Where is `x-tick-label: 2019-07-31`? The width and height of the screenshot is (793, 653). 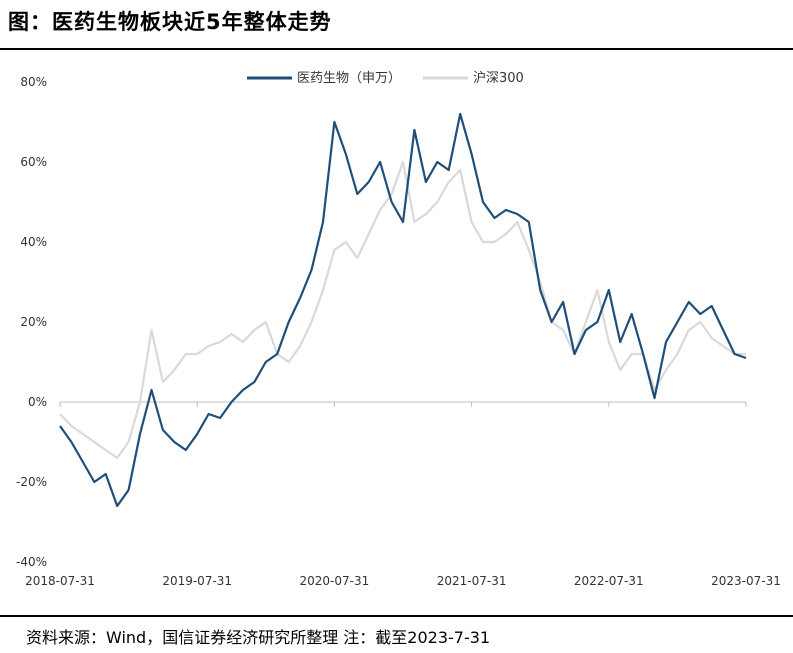
x-tick-label: 2019-07-31 is located at coordinates (197, 581).